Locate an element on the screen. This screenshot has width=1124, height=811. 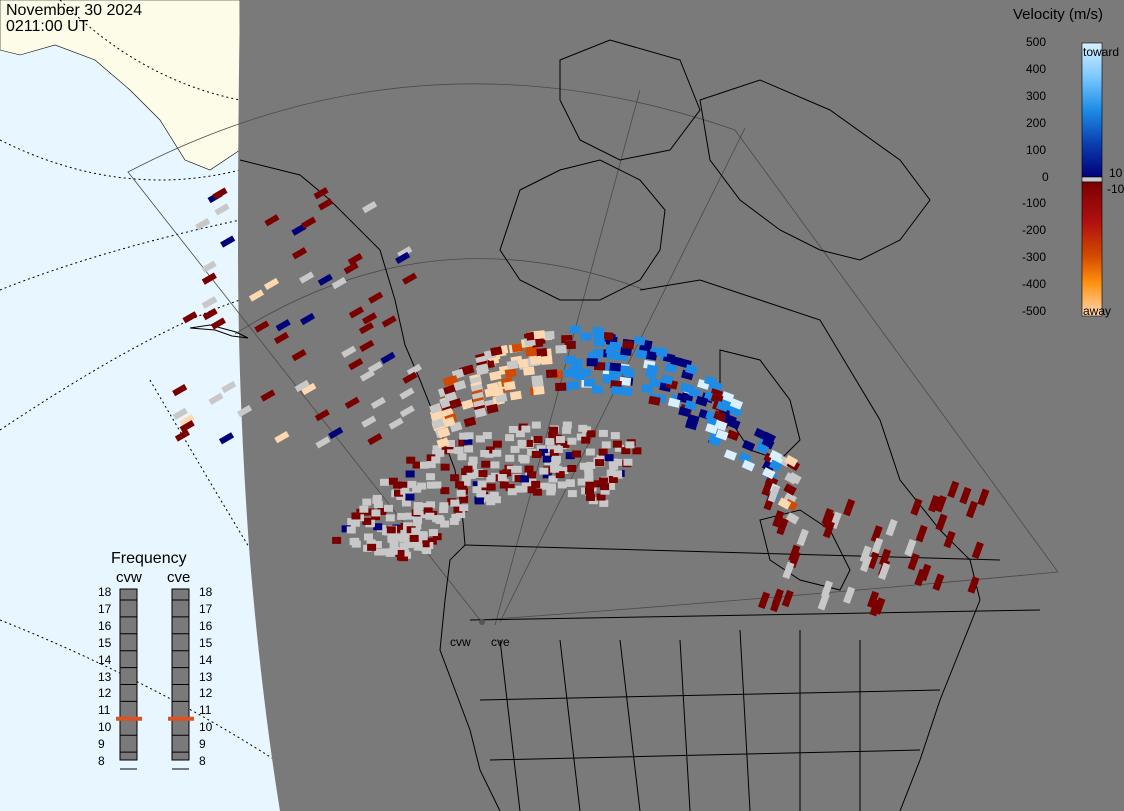
velocity-tick: 300 is located at coordinates (1036, 96).